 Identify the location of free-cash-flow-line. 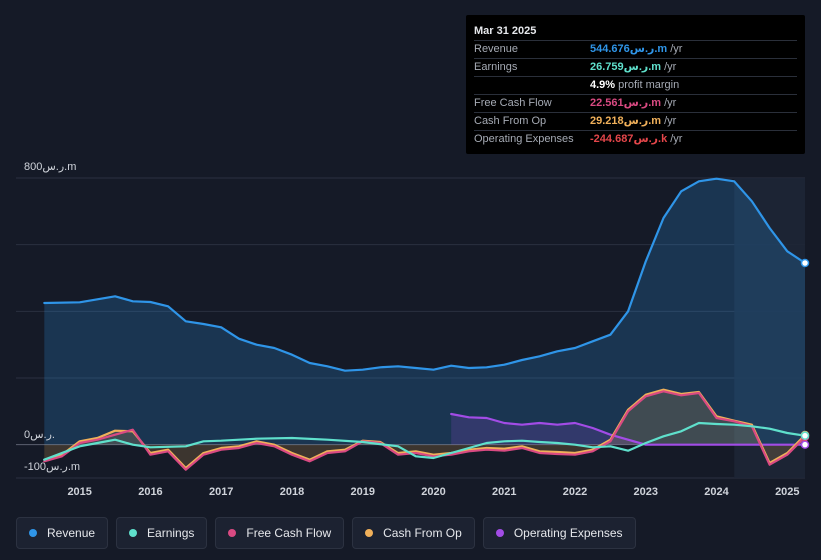
(425, 430).